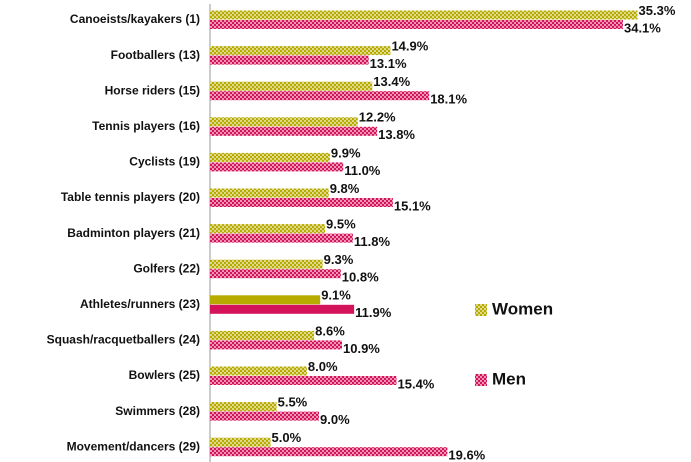 This screenshot has height=462, width=691. Describe the element at coordinates (130, 197) in the screenshot. I see `category-label: Table tennis players (20)` at that location.